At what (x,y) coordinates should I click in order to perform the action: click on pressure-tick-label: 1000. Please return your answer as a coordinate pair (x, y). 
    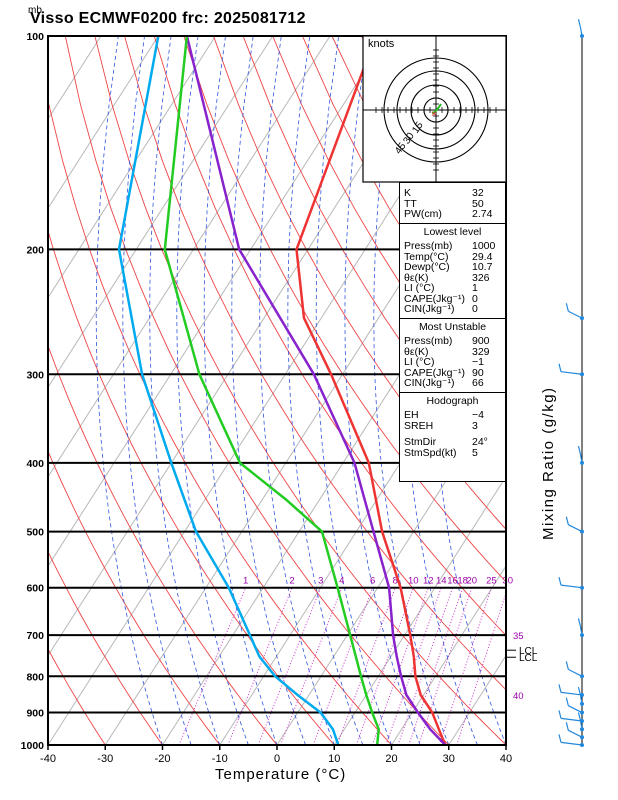
    Looking at the image, I should click on (33, 746).